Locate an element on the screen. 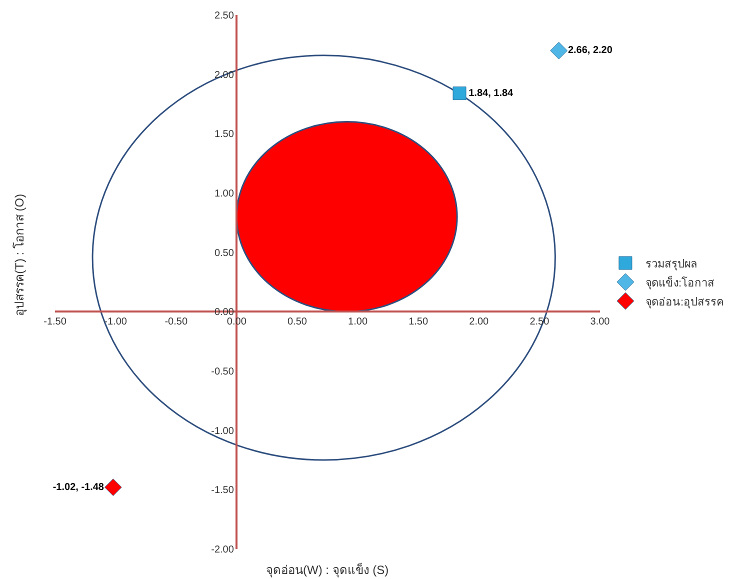  legend-label: จุดแข็ง:โอกาส is located at coordinates (680, 282).